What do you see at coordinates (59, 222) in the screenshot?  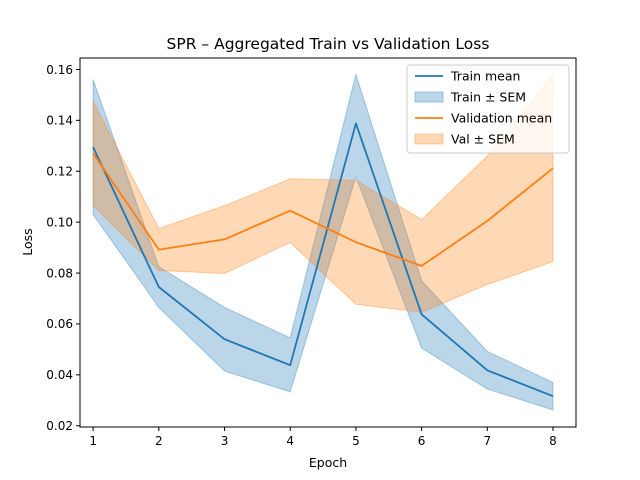 I see `y-tick-label: 0.10` at bounding box center [59, 222].